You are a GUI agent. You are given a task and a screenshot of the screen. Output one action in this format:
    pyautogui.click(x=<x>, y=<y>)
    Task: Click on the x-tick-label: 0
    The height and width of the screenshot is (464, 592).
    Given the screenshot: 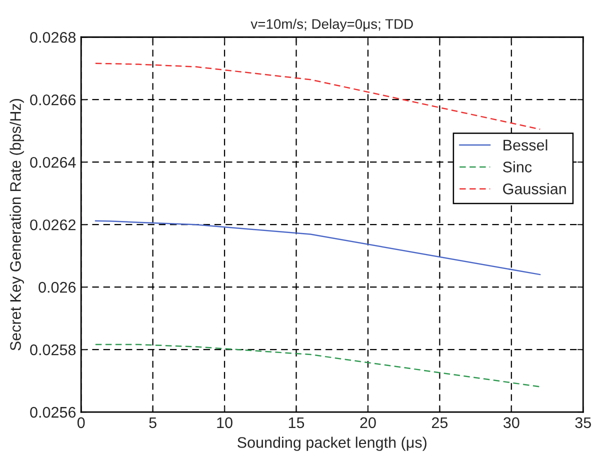 What is the action you would take?
    pyautogui.click(x=81, y=422)
    